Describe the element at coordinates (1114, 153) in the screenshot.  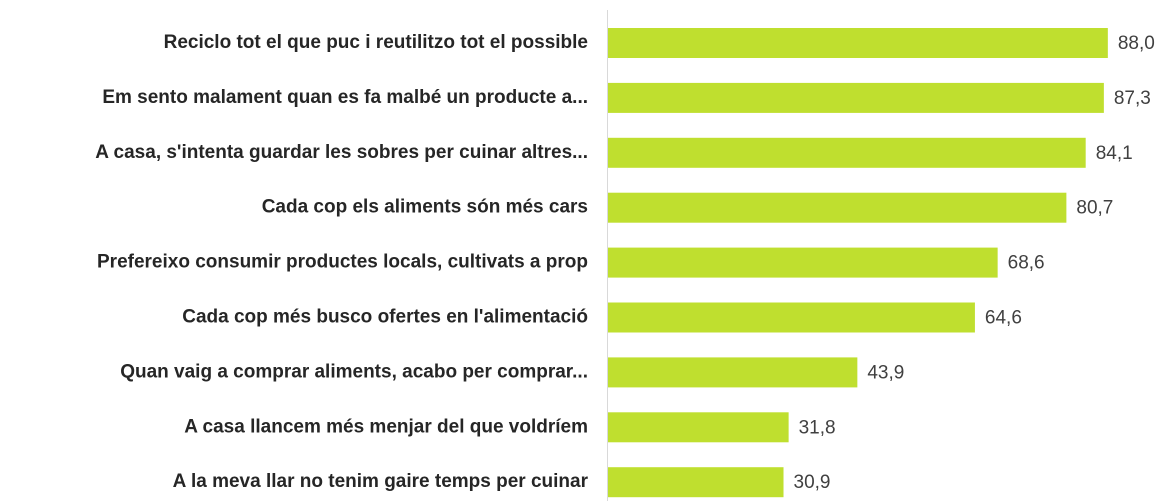
I see `value-label: 84,1` at that location.